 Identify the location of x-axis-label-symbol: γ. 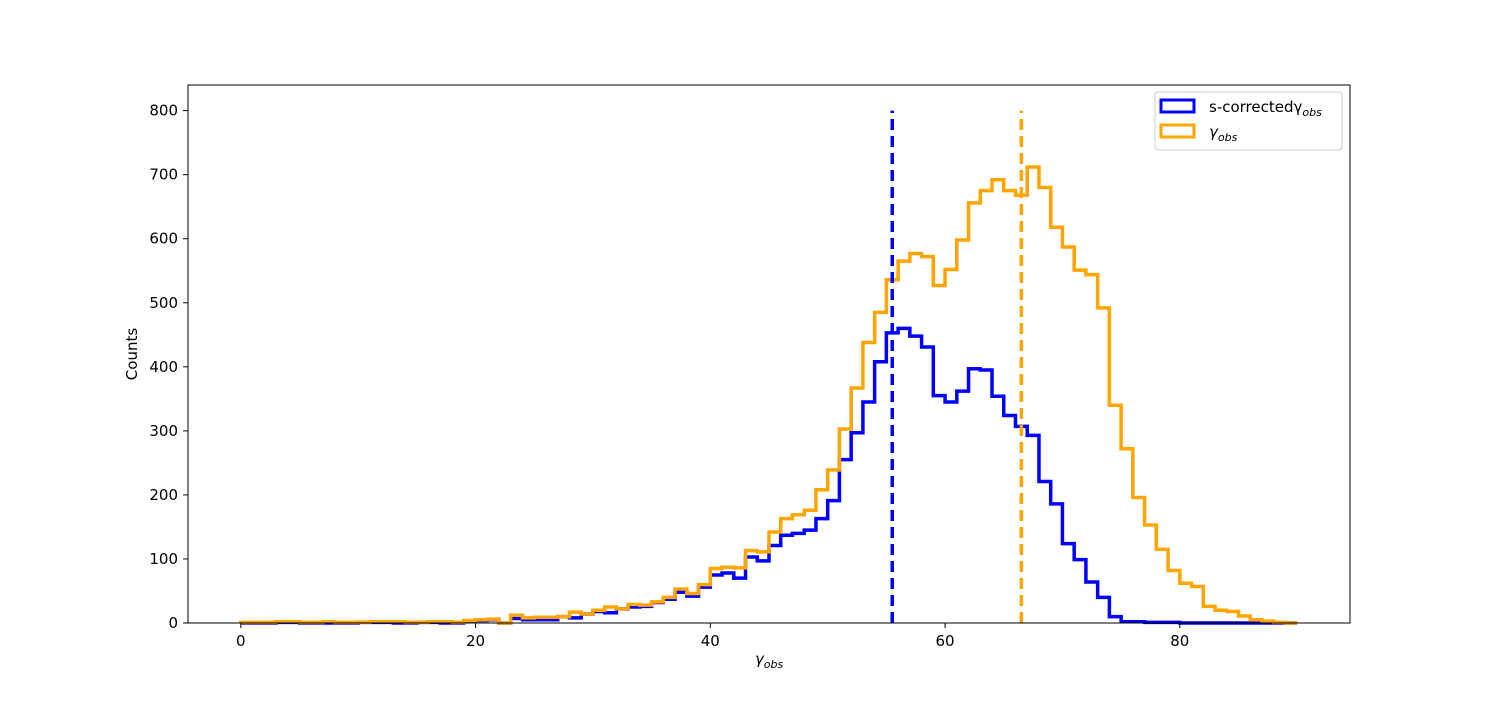
(760, 659).